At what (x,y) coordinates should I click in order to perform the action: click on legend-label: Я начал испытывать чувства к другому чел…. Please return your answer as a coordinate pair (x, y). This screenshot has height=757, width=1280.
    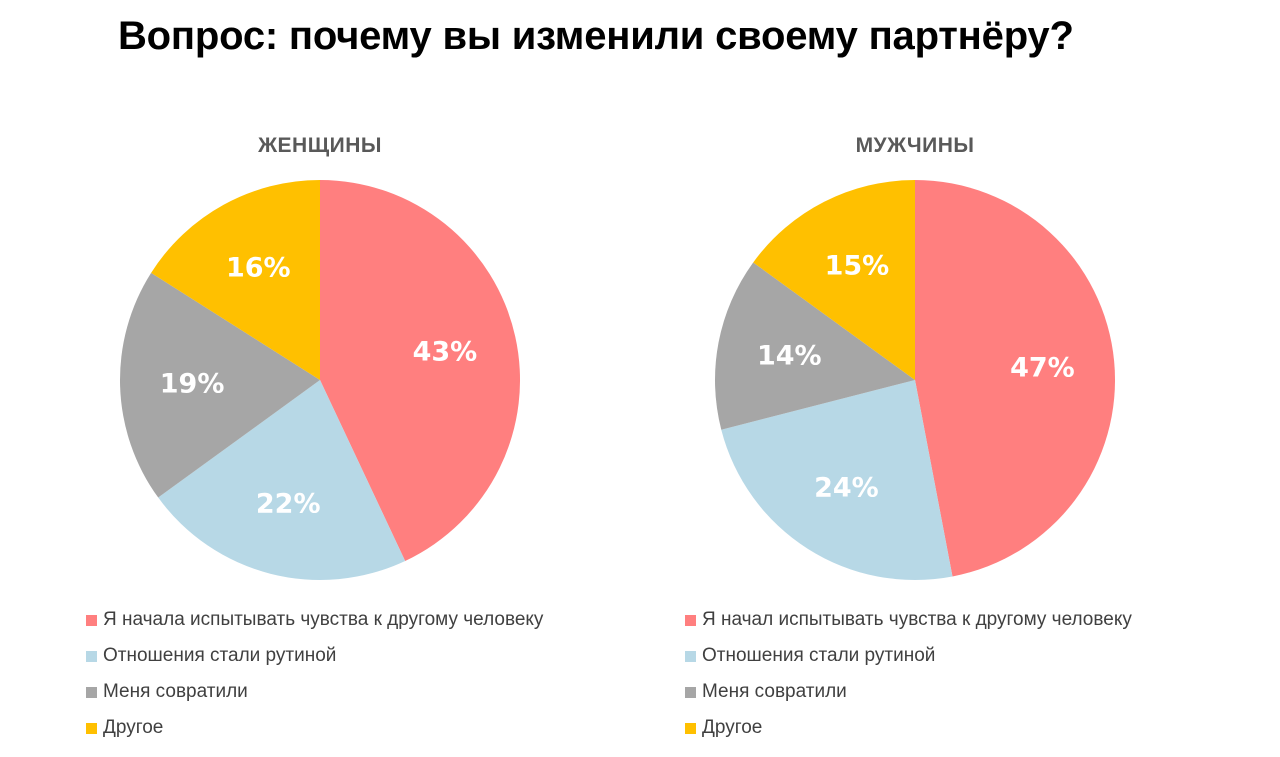
    Looking at the image, I should click on (917, 619).